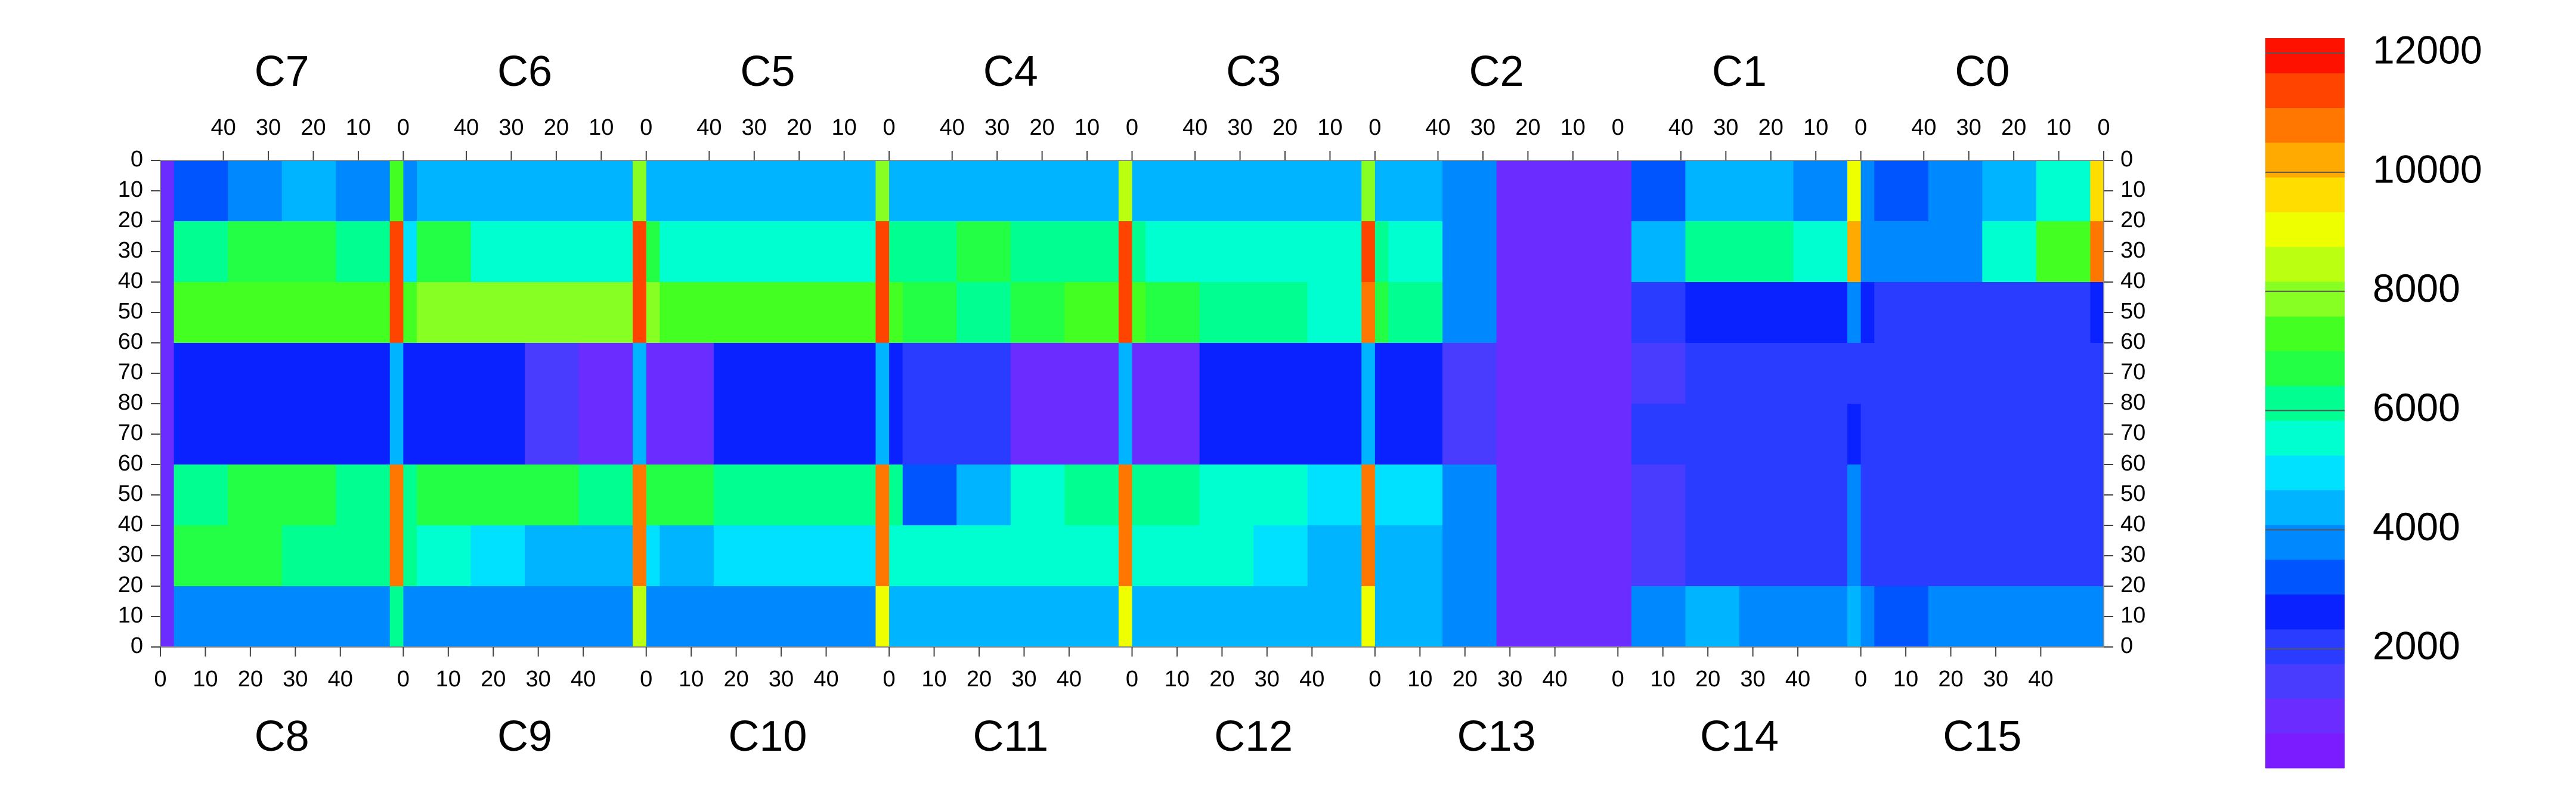  What do you see at coordinates (1024, 680) in the screenshot?
I see `x-tick-label: 30` at bounding box center [1024, 680].